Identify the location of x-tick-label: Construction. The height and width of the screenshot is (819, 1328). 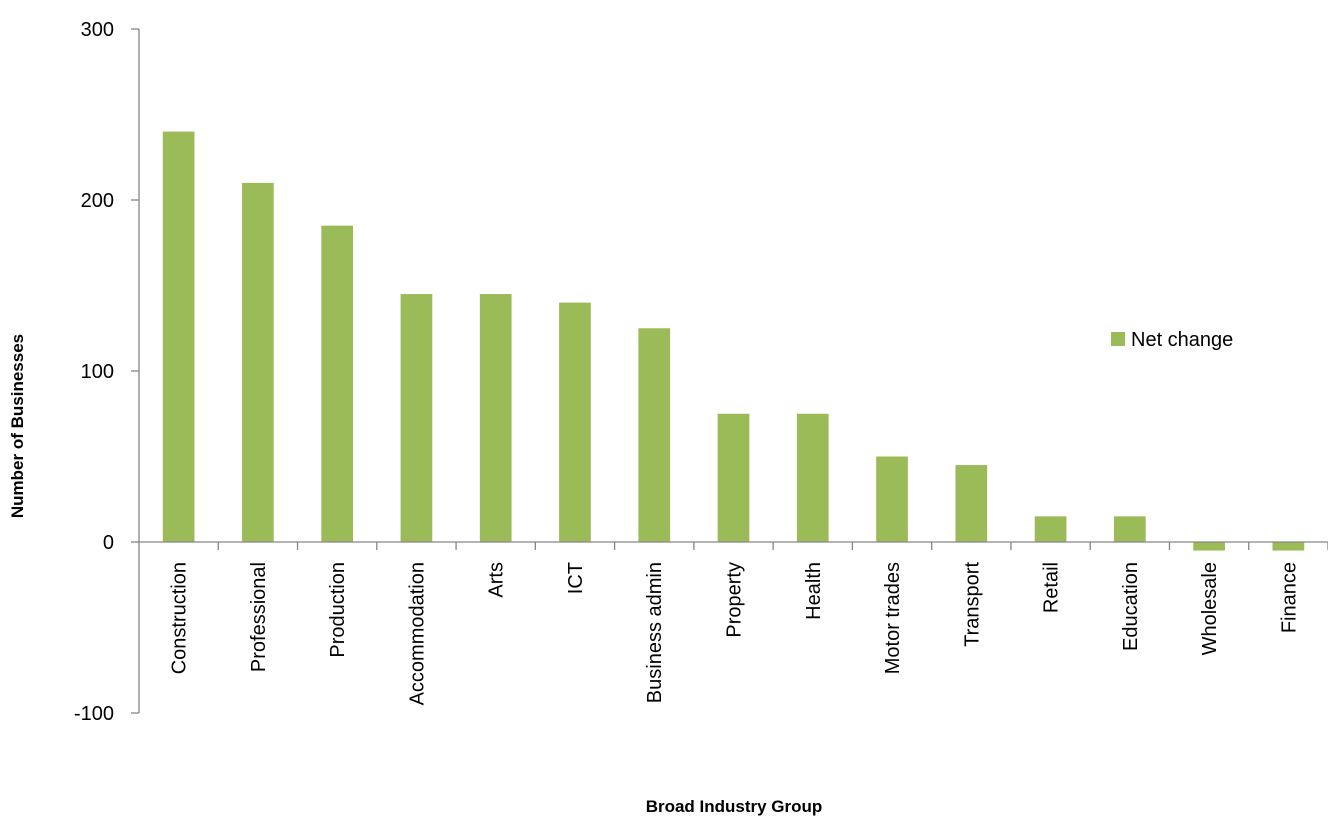
(180, 618).